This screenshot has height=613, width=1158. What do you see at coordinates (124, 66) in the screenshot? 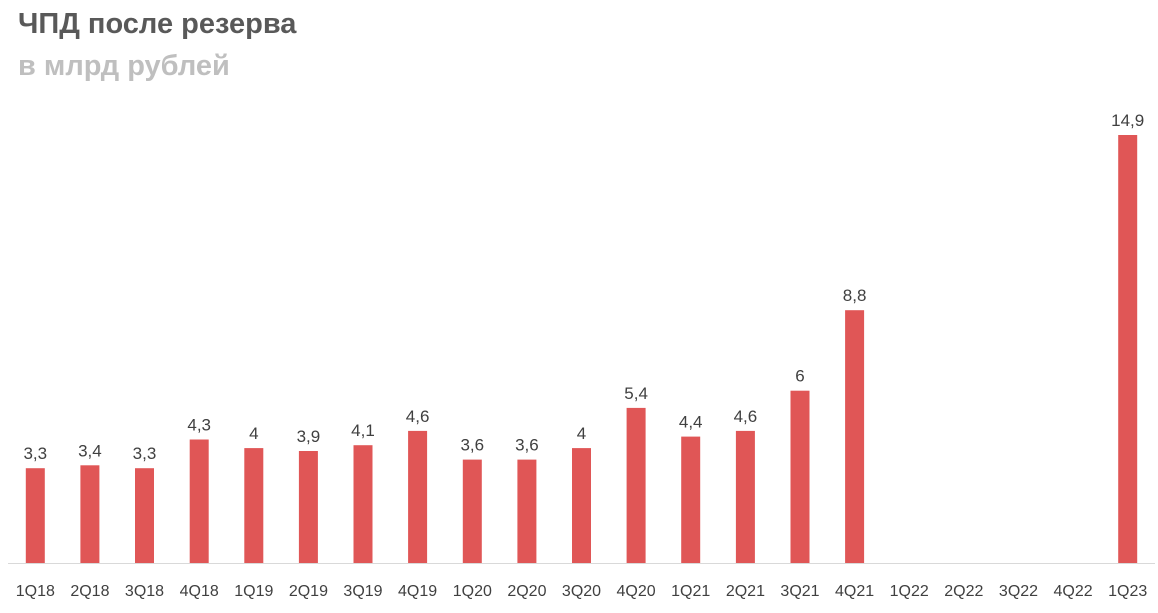
I see `chart-subtitle: в млрд рублей` at bounding box center [124, 66].